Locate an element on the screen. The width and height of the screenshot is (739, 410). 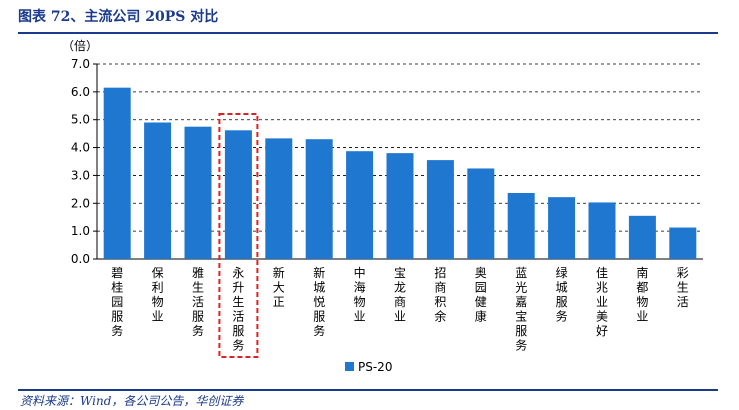
y-tick-label: 1.0 is located at coordinates (80, 231).